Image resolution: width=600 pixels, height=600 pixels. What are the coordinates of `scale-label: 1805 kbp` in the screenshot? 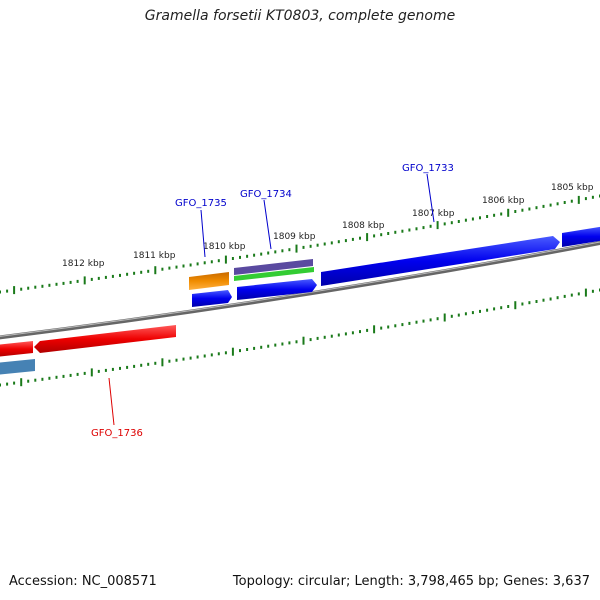 It's located at (572, 188).